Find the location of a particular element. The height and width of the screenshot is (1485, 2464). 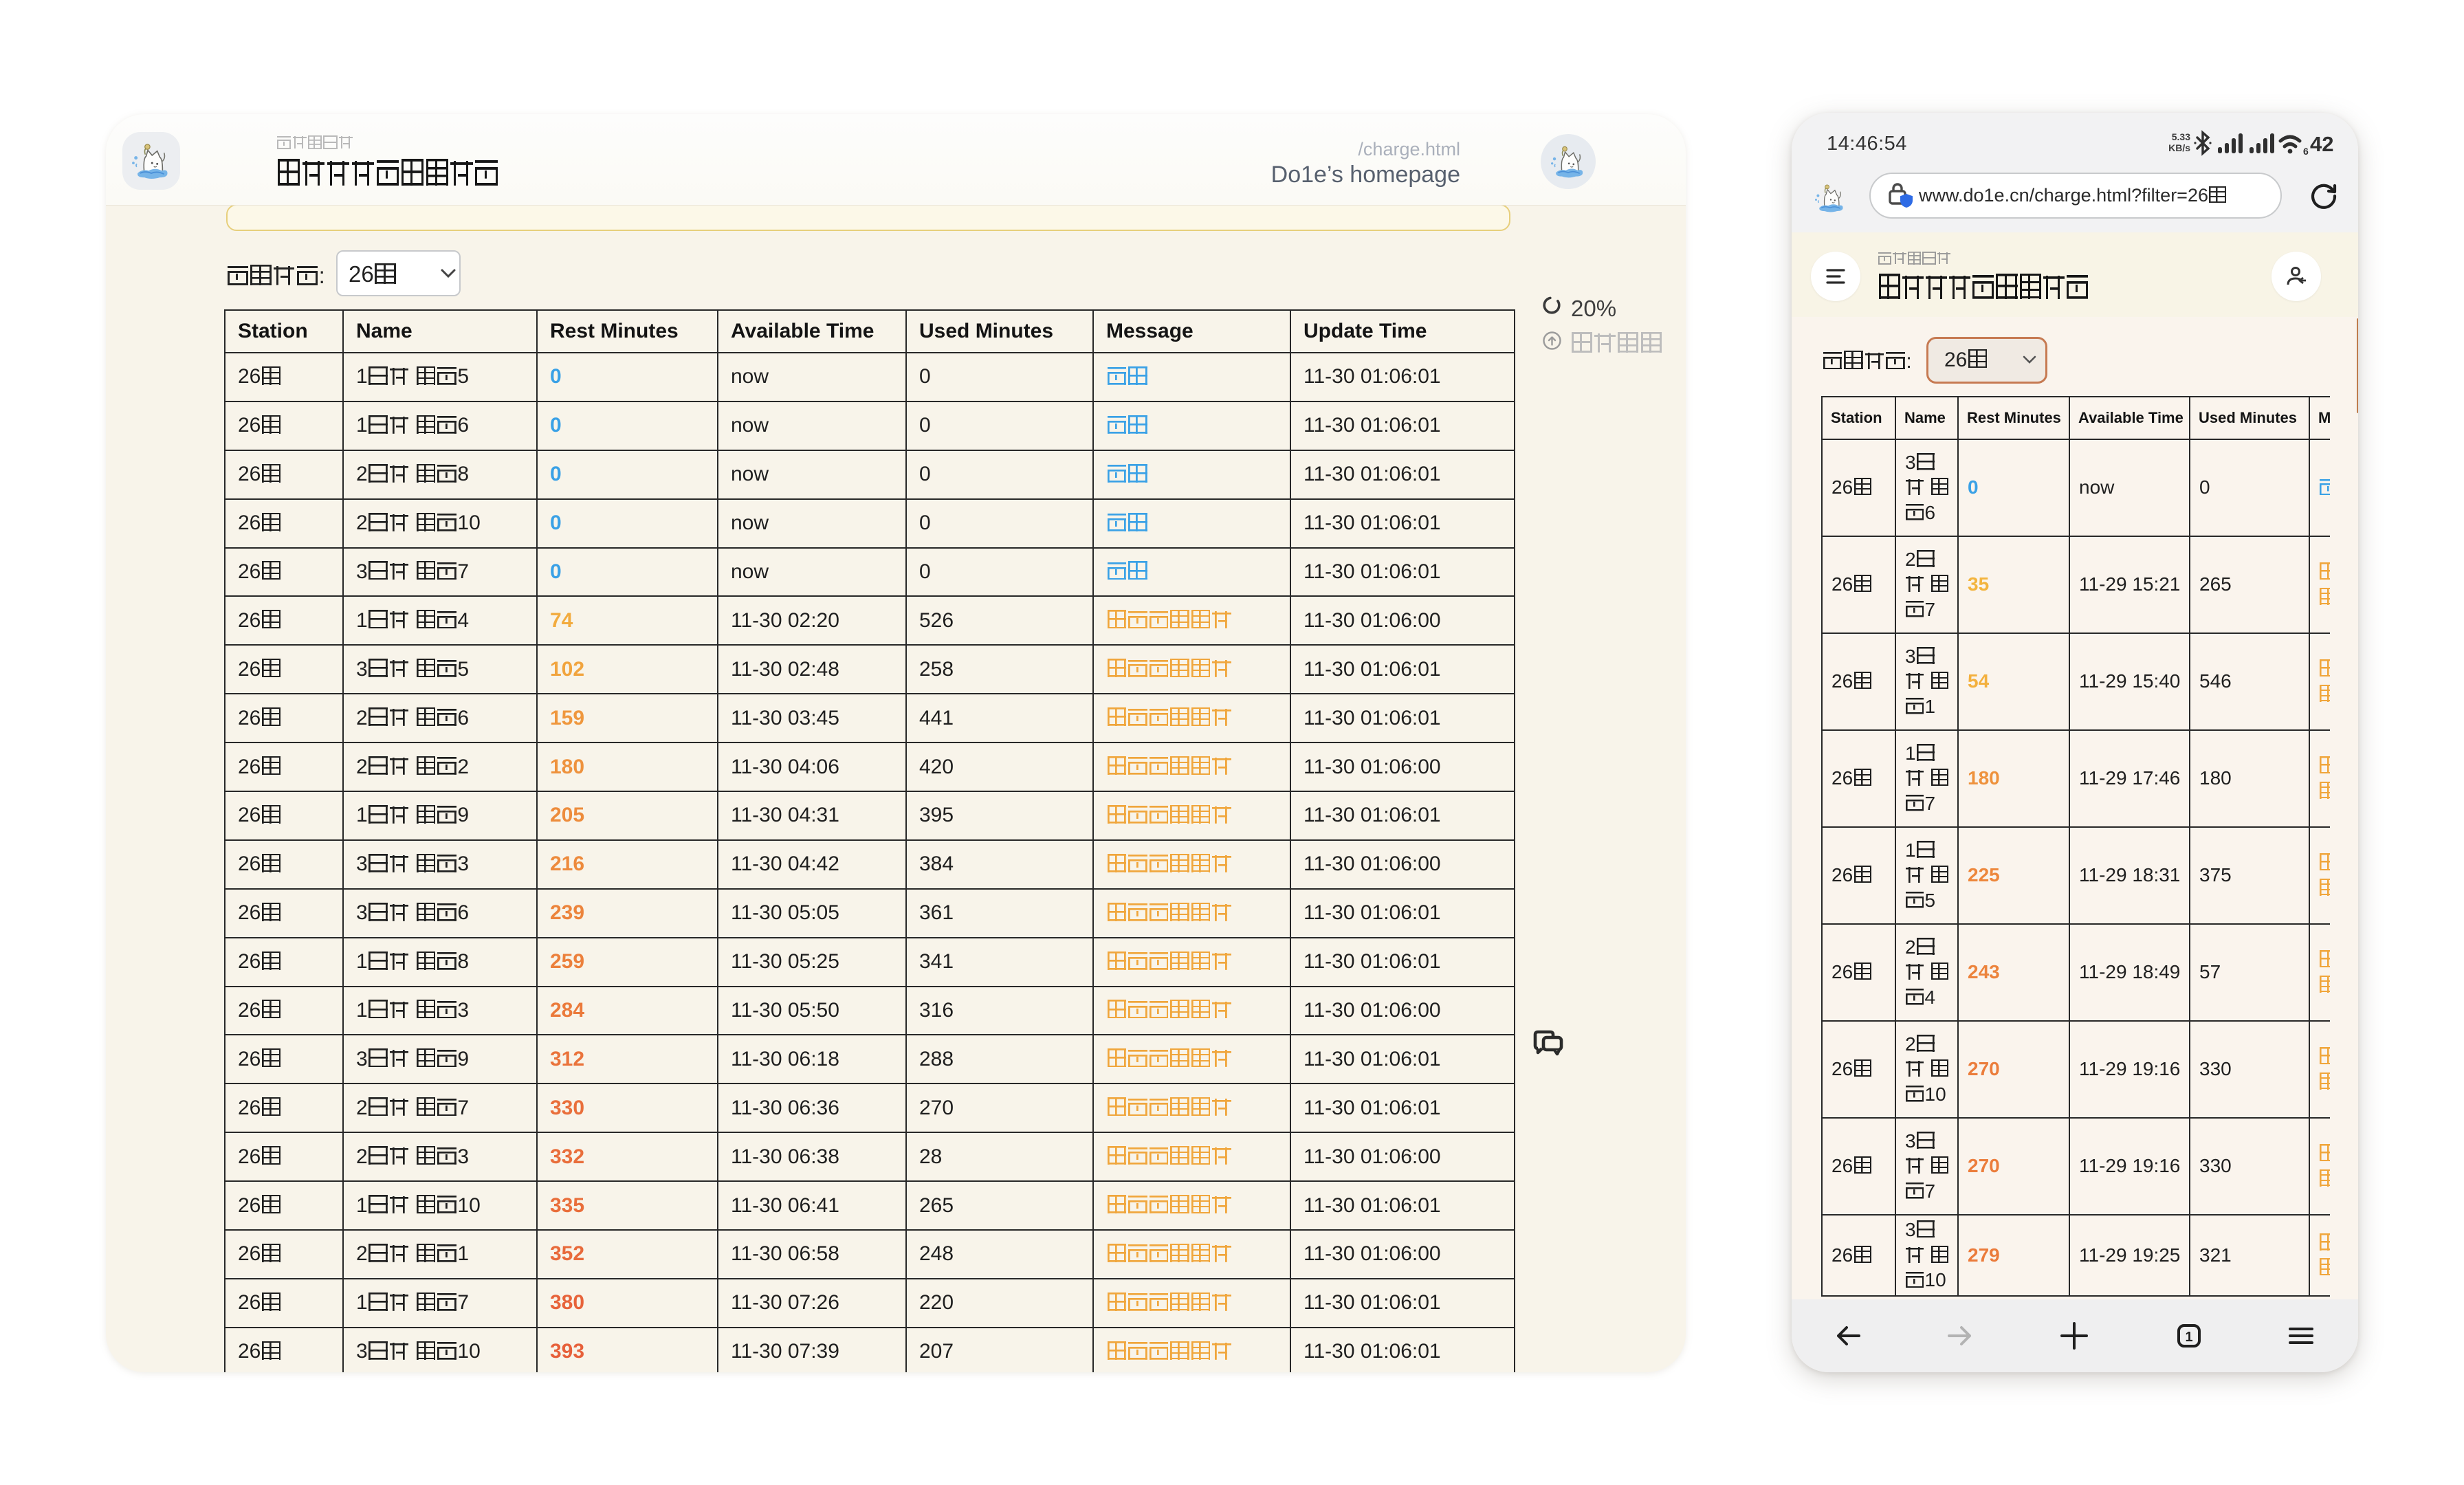

svg-text: 6 is located at coordinates (2306, 151).